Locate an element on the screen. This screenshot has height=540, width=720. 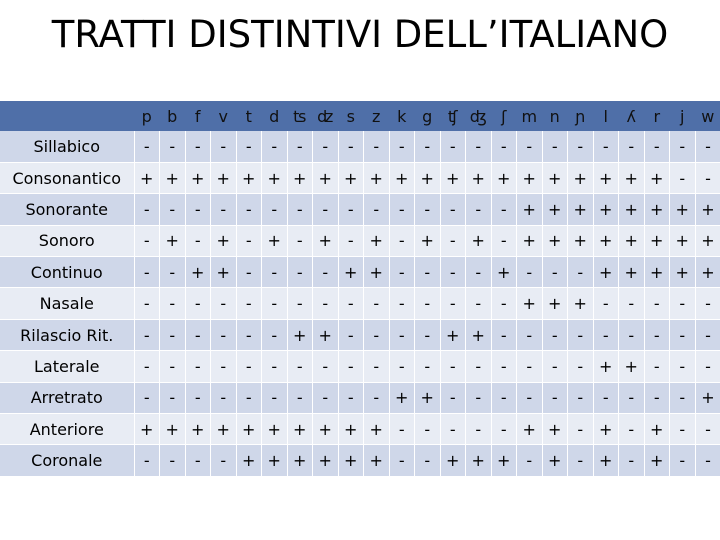
slide-title: TRATTI DISTINTIVI DELL’ITALIANO is located at coordinates (360, 34).